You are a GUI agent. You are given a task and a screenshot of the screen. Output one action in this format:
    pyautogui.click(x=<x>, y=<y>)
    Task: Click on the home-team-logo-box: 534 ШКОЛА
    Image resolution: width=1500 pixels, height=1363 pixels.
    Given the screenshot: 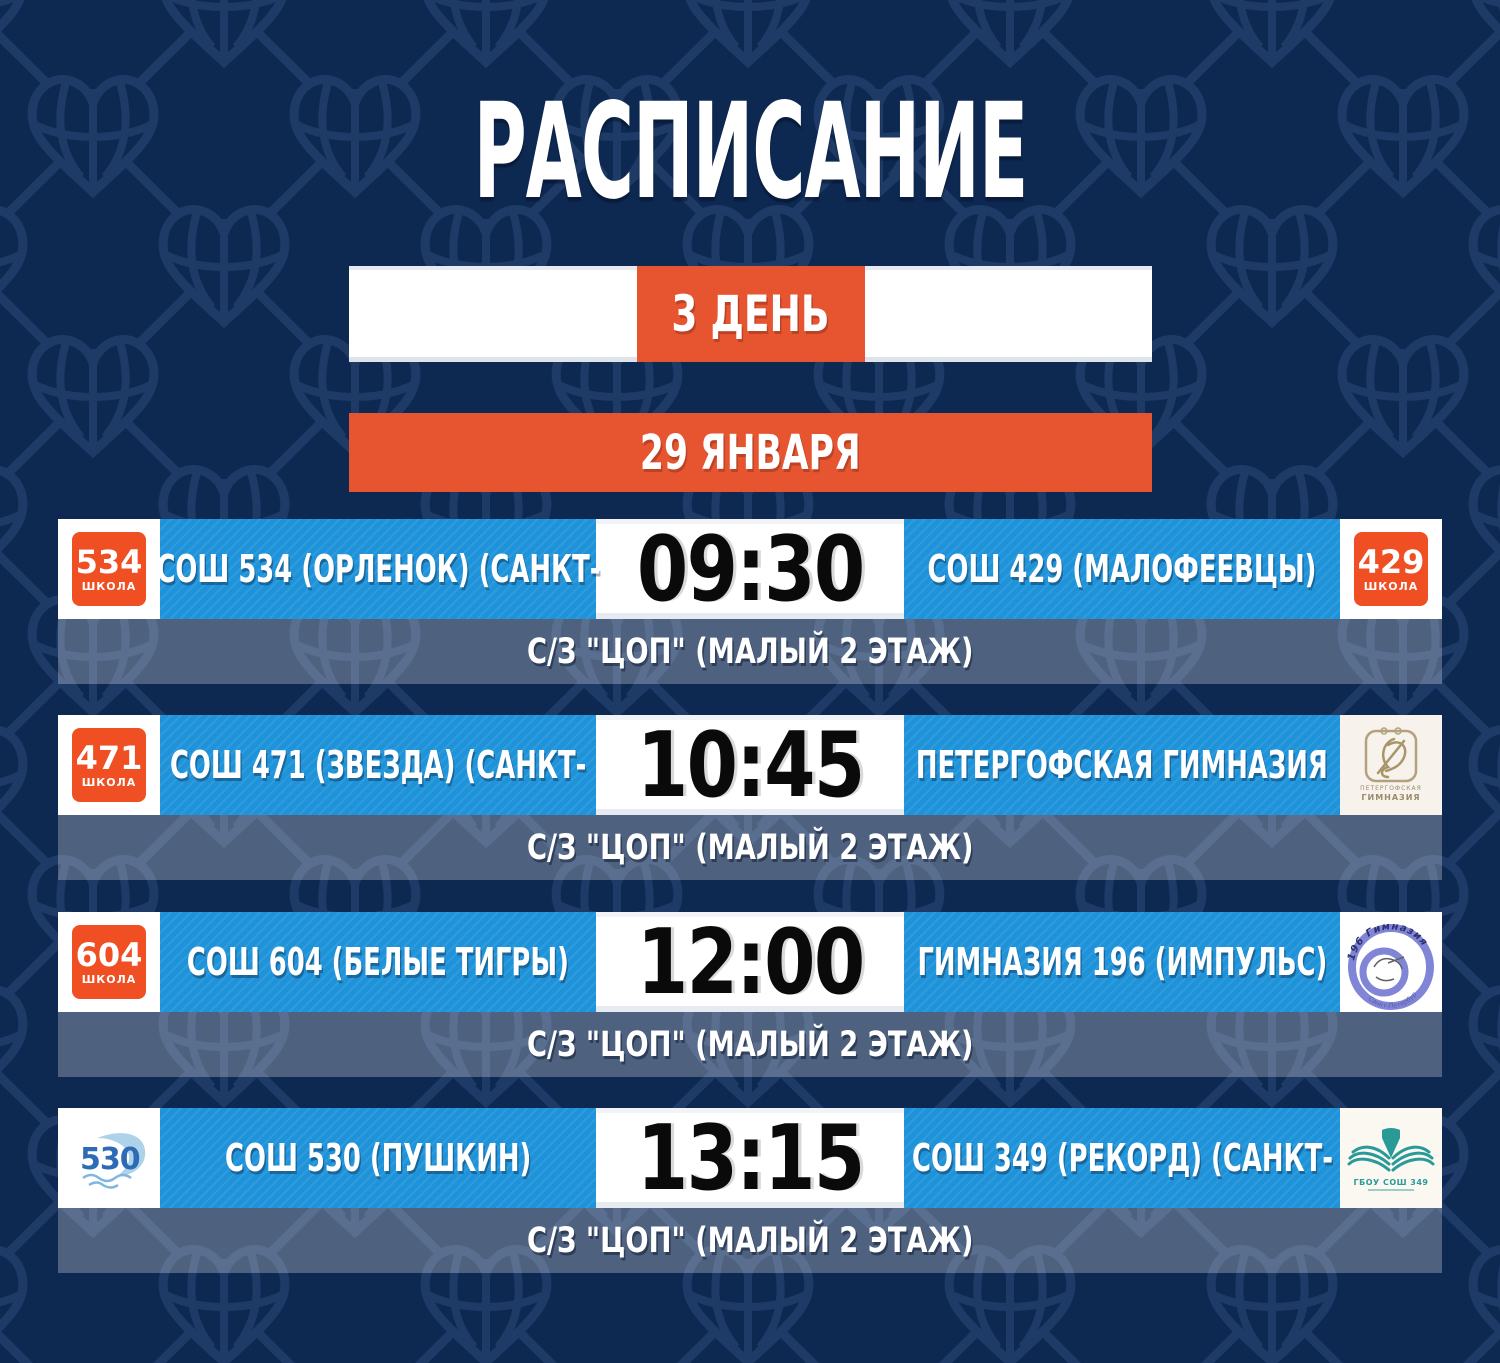 What is the action you would take?
    pyautogui.click(x=109, y=569)
    